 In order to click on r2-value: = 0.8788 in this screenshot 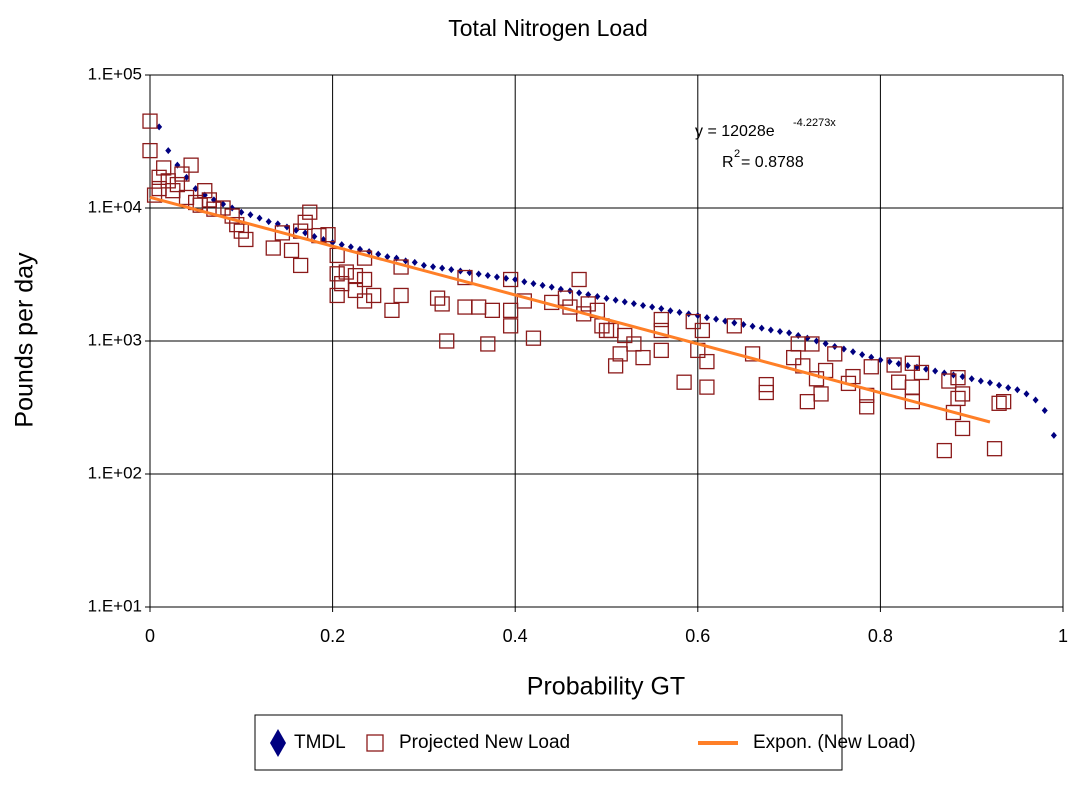, I will do `click(772, 162)`.